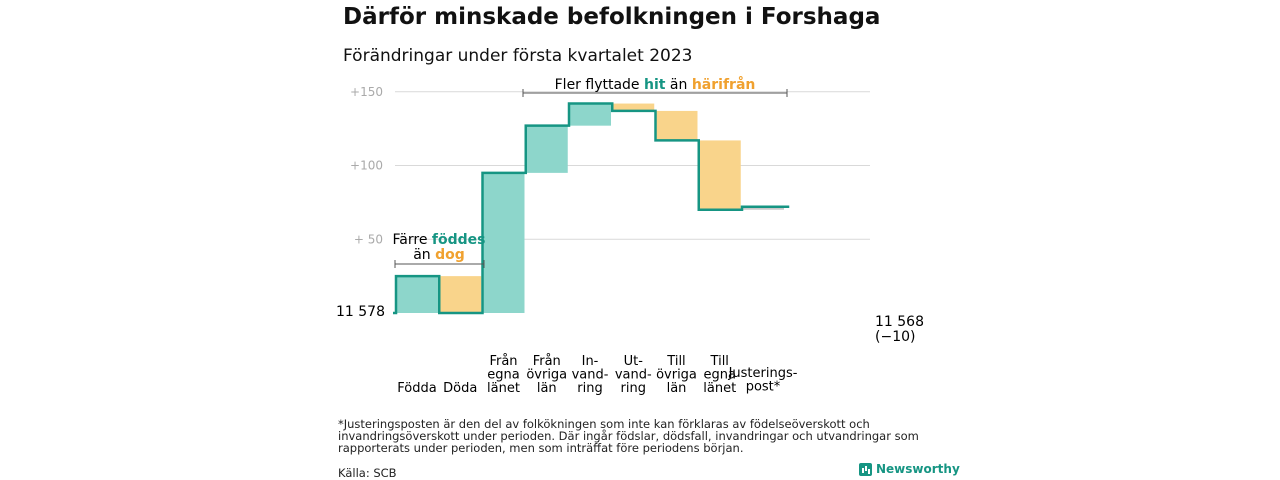 Image resolution: width=1280 pixels, height=480 pixels. What do you see at coordinates (518, 56) in the screenshot?
I see `chart-subtitle: Förändringar under första kvartalet 2023` at bounding box center [518, 56].